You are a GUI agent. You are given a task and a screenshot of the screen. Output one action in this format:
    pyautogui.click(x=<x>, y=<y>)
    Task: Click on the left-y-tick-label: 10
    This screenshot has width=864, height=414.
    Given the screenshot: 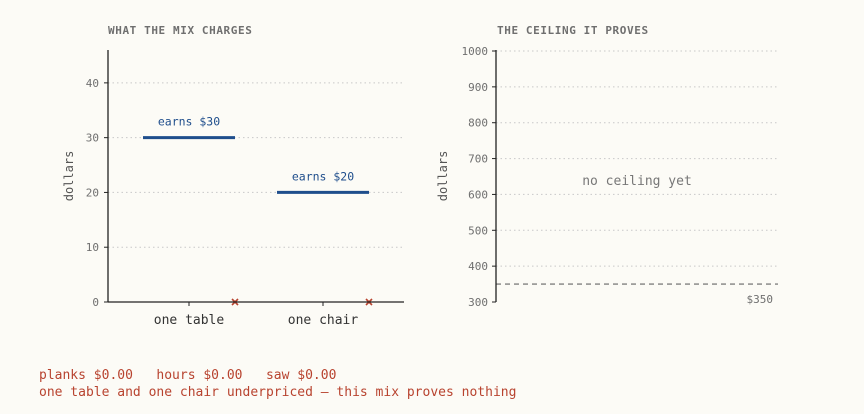 What is the action you would take?
    pyautogui.click(x=92, y=247)
    